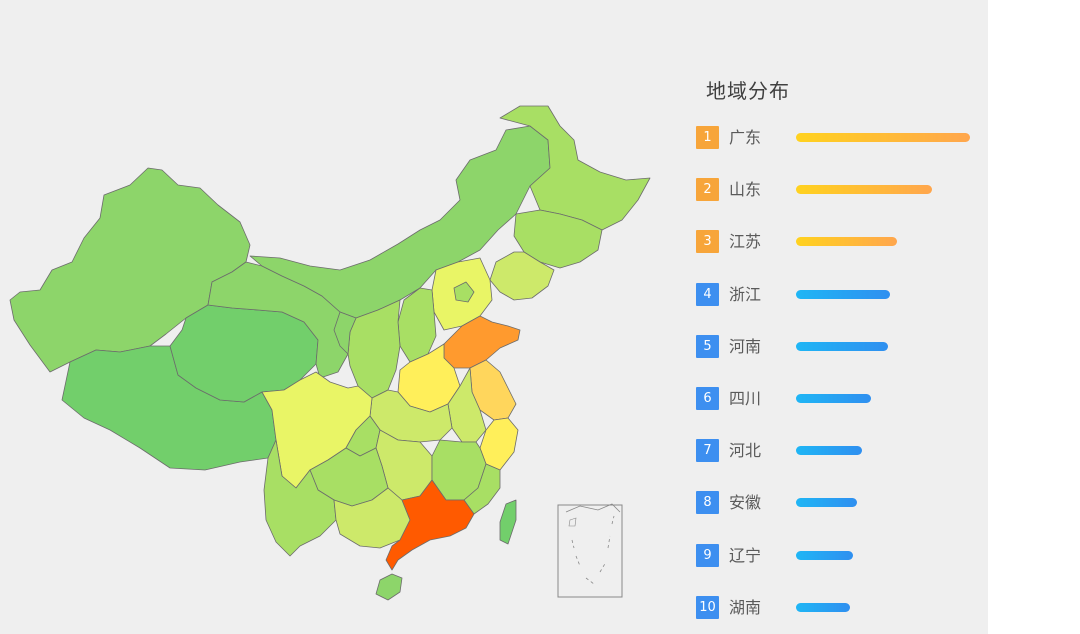 The width and height of the screenshot is (1080, 634). Describe the element at coordinates (707, 555) in the screenshot. I see `rank-badge: 9` at that location.